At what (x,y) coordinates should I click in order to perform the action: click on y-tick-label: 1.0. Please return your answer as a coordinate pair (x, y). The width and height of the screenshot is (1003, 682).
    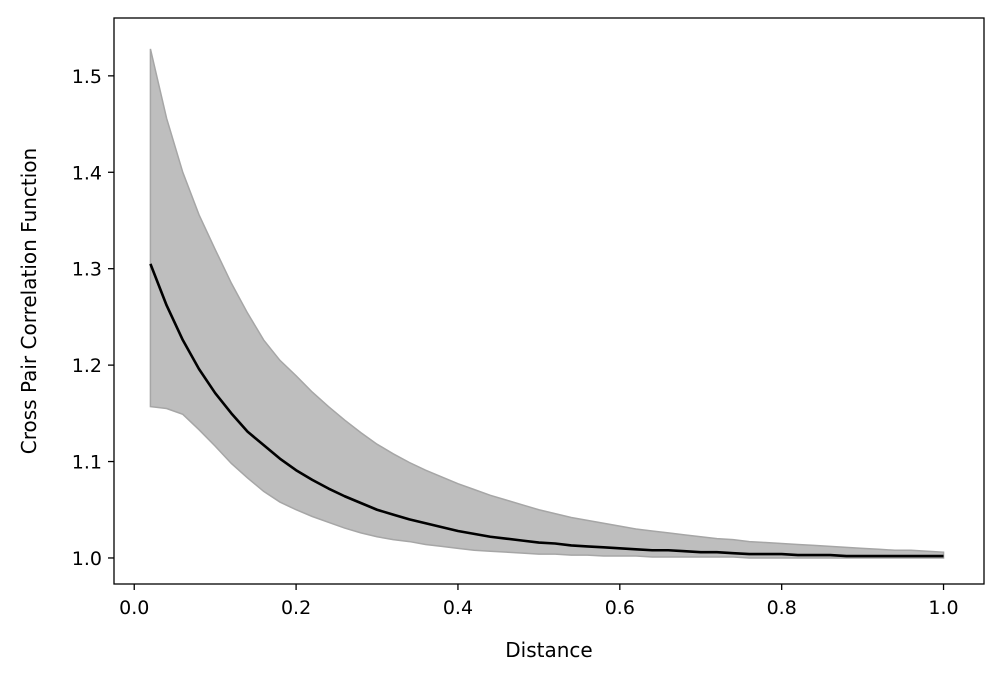
    Looking at the image, I should click on (87, 559).